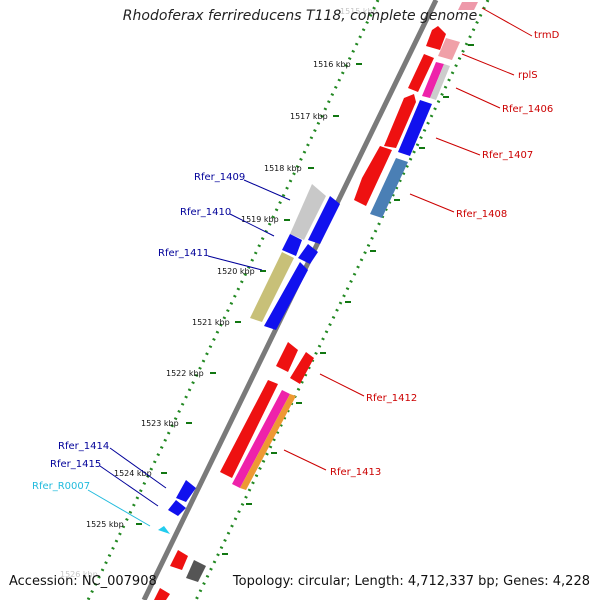  I want to click on accession-text: Accession: NC_007908, so click(83, 581).